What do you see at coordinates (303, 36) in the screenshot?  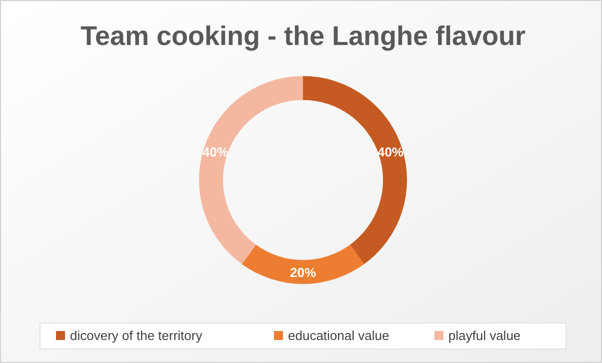 I see `chart-title: Team cooking - the Langhe flavour` at bounding box center [303, 36].